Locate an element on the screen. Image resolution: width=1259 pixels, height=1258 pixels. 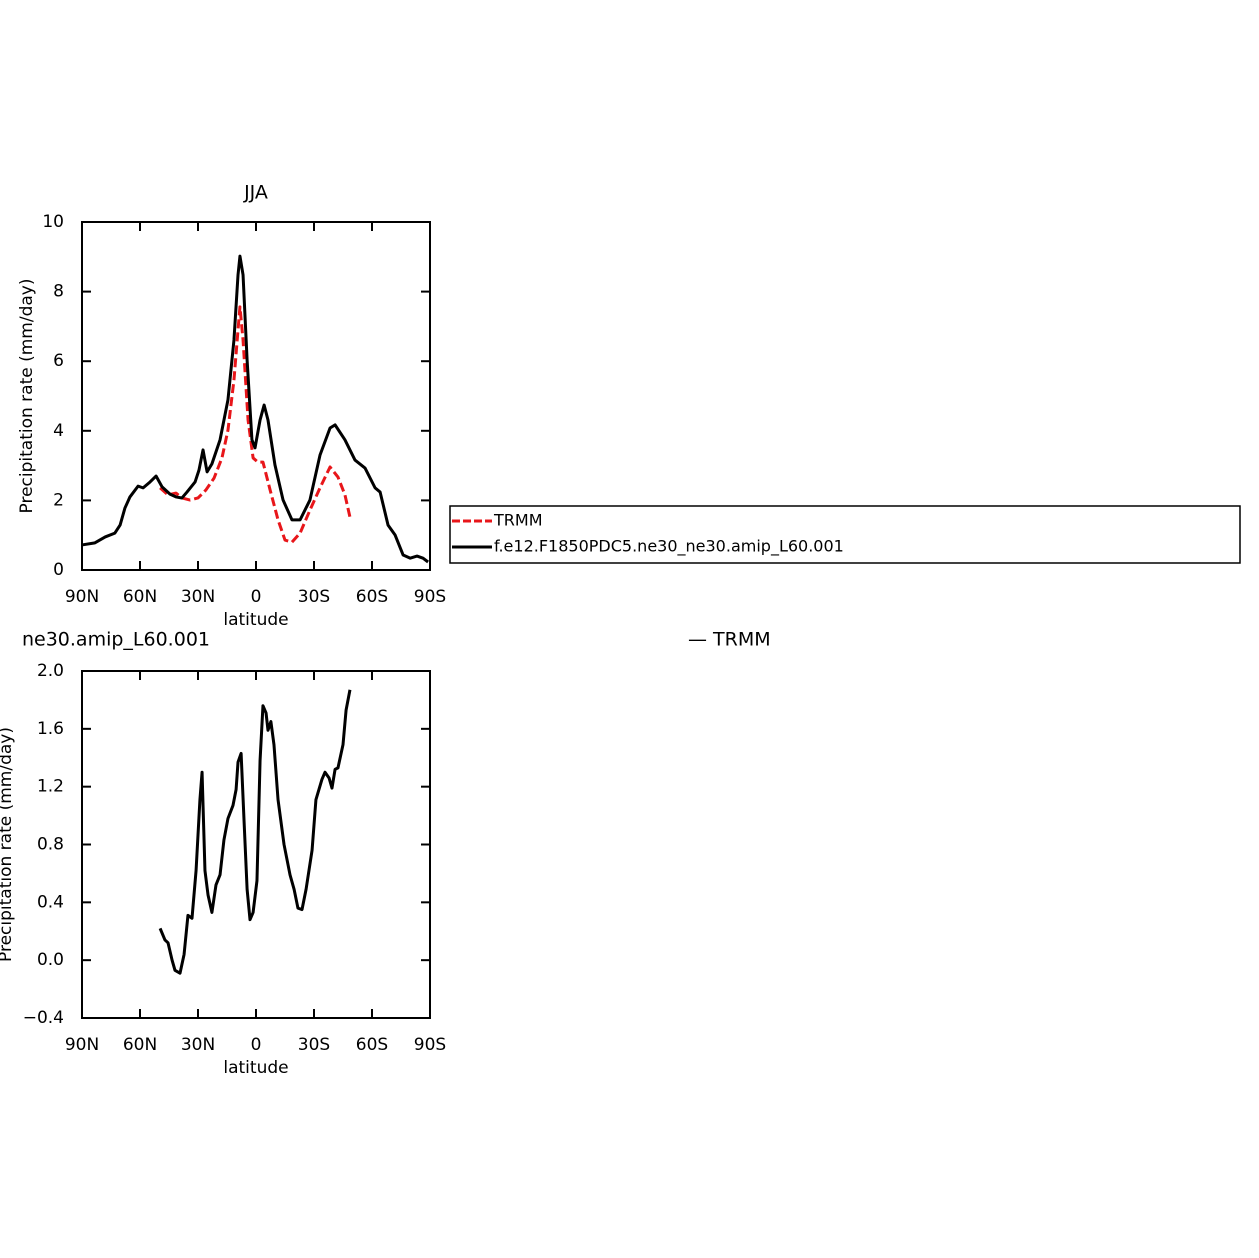
y-tick-label: 0.4 is located at coordinates (50, 902).